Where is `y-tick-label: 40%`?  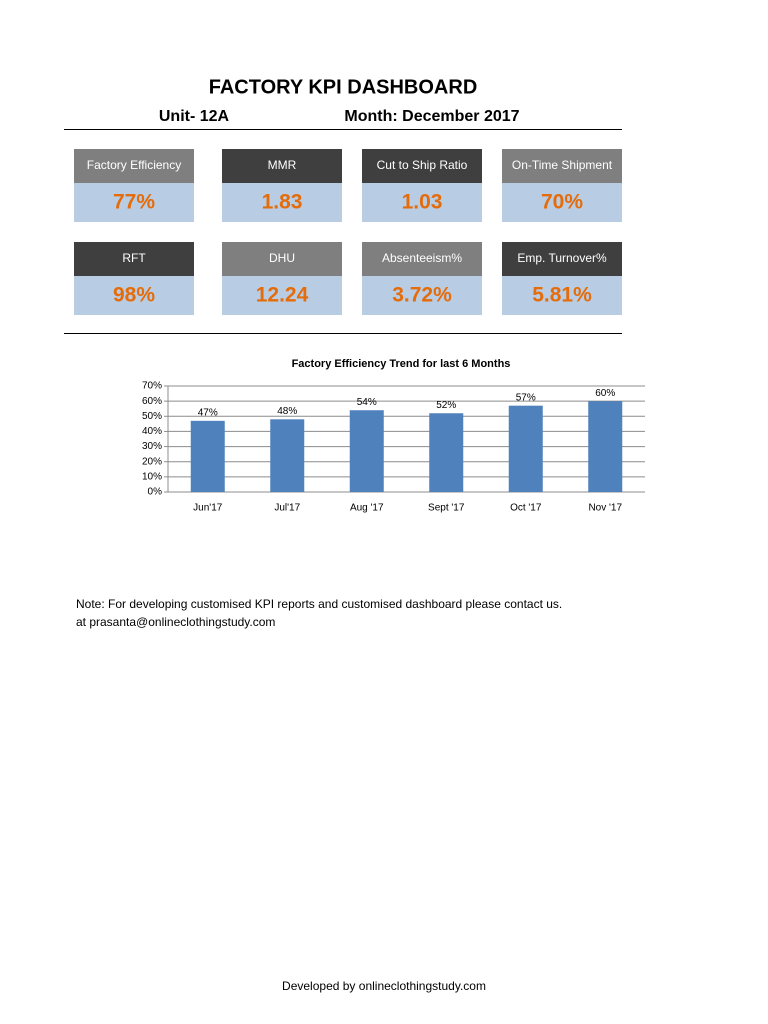 y-tick-label: 40% is located at coordinates (152, 431).